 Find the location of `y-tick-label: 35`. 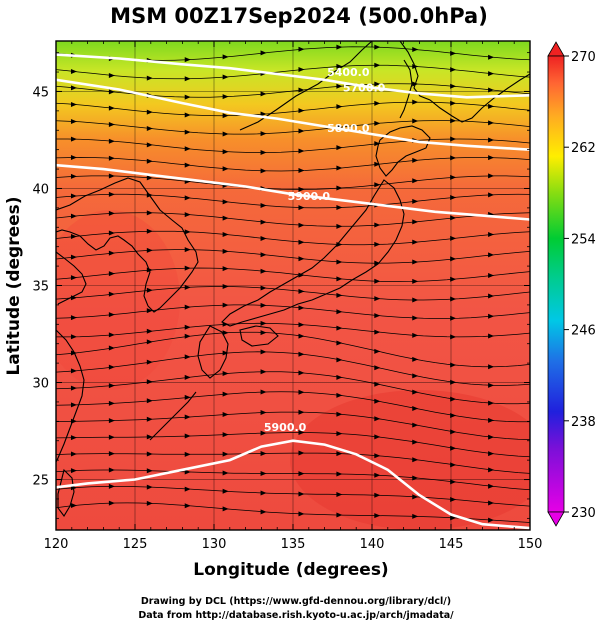

y-tick-label: 35 is located at coordinates (40, 287).